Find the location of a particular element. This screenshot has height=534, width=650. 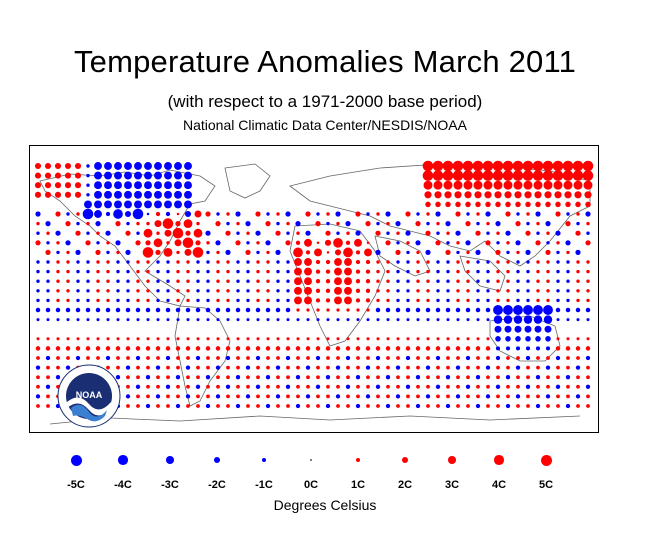

page-title: Temperature Anomalies March 2011 is located at coordinates (325, 61).